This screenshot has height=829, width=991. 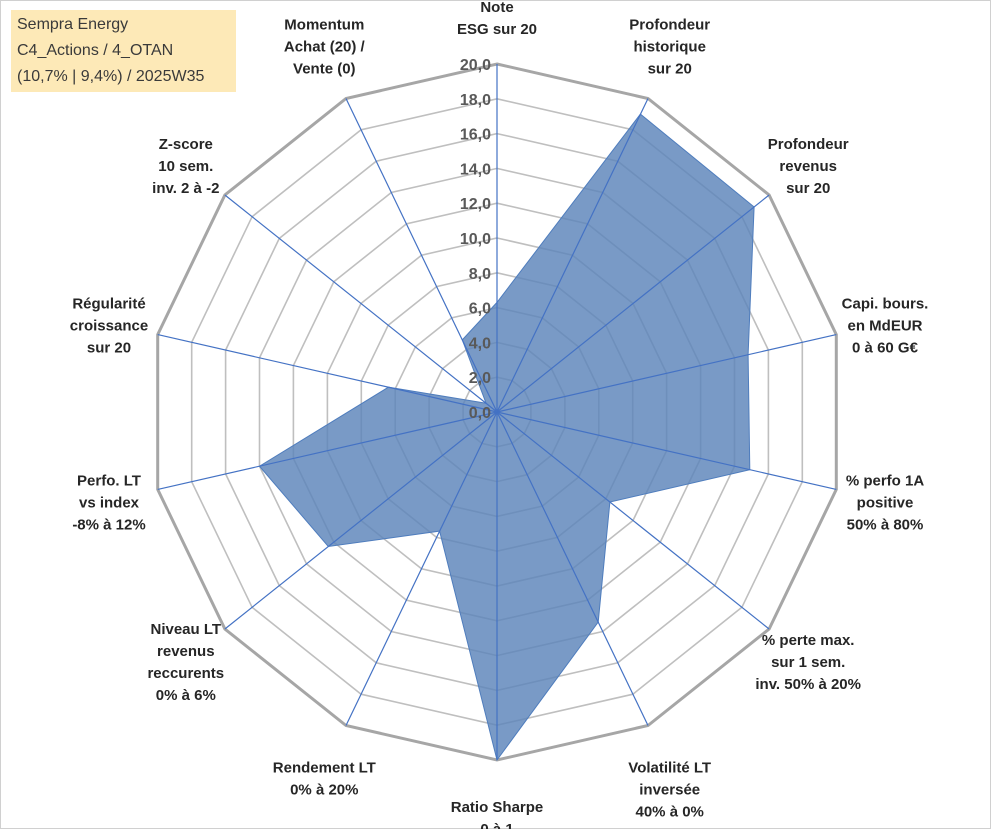 I want to click on axis-label: % perte max. sur 1 sem. inv. 50% à 20%, so click(x=808, y=662).